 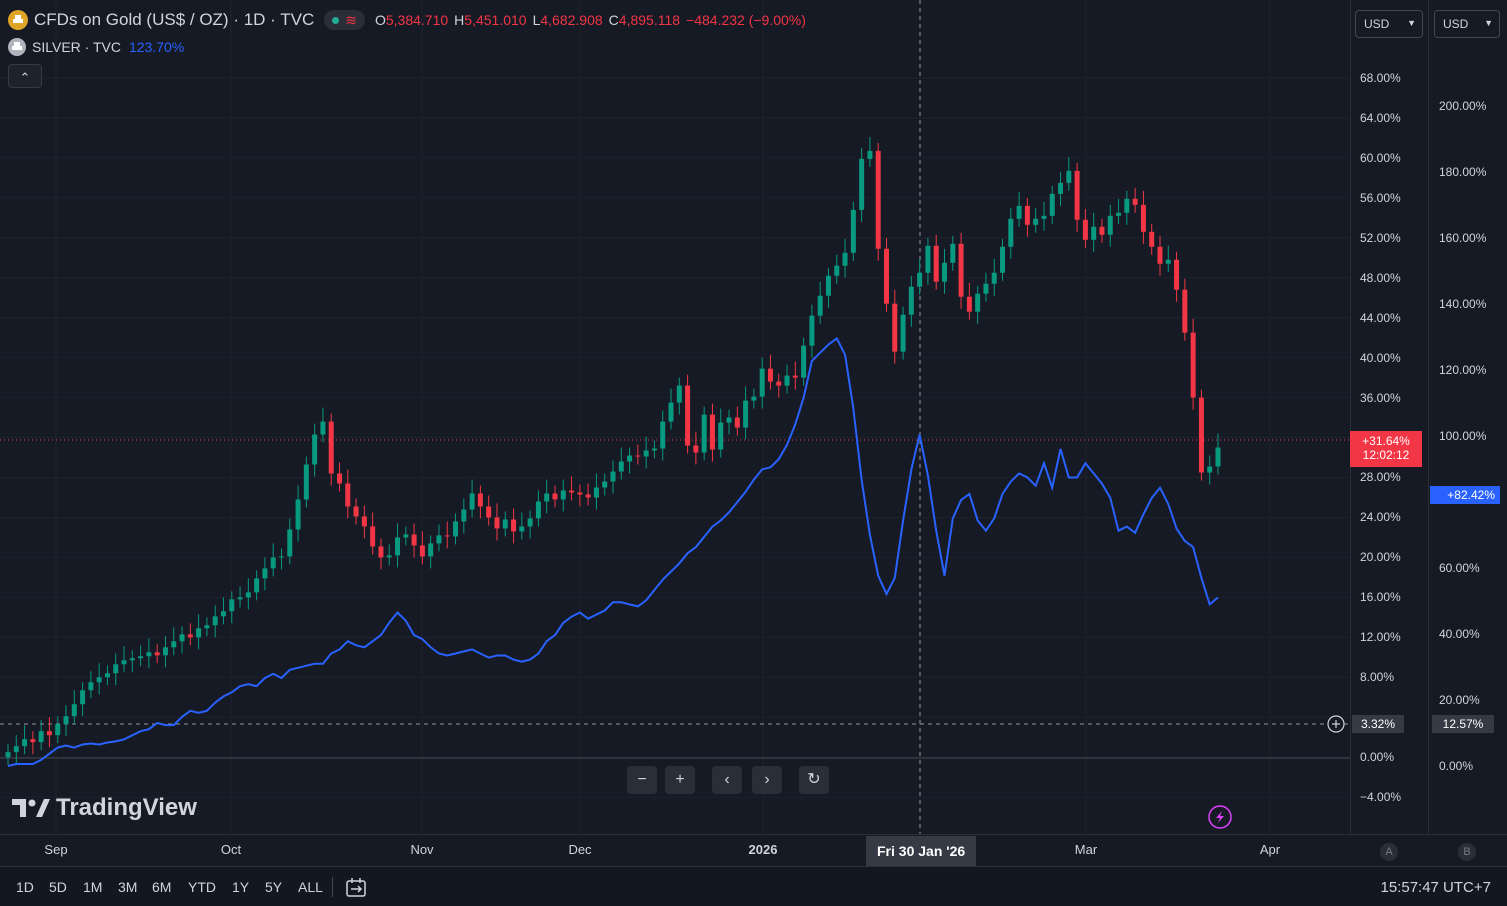 I want to click on high-key: H, so click(x=459, y=20).